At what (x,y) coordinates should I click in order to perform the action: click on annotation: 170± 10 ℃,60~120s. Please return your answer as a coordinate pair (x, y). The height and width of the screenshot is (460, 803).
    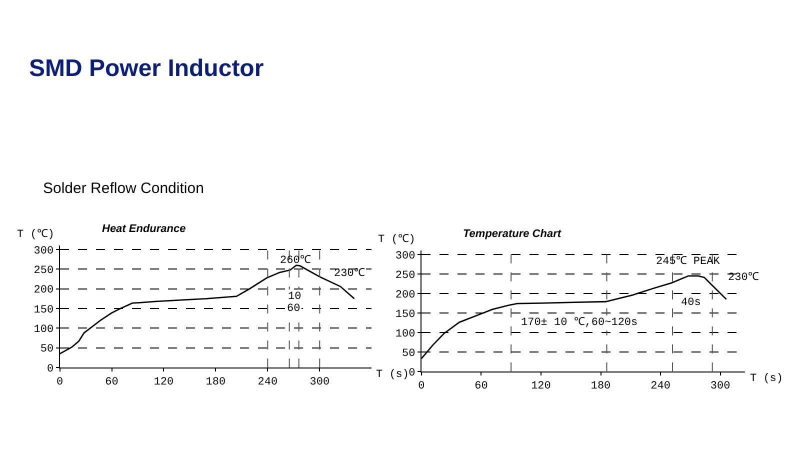
    Looking at the image, I should click on (579, 323).